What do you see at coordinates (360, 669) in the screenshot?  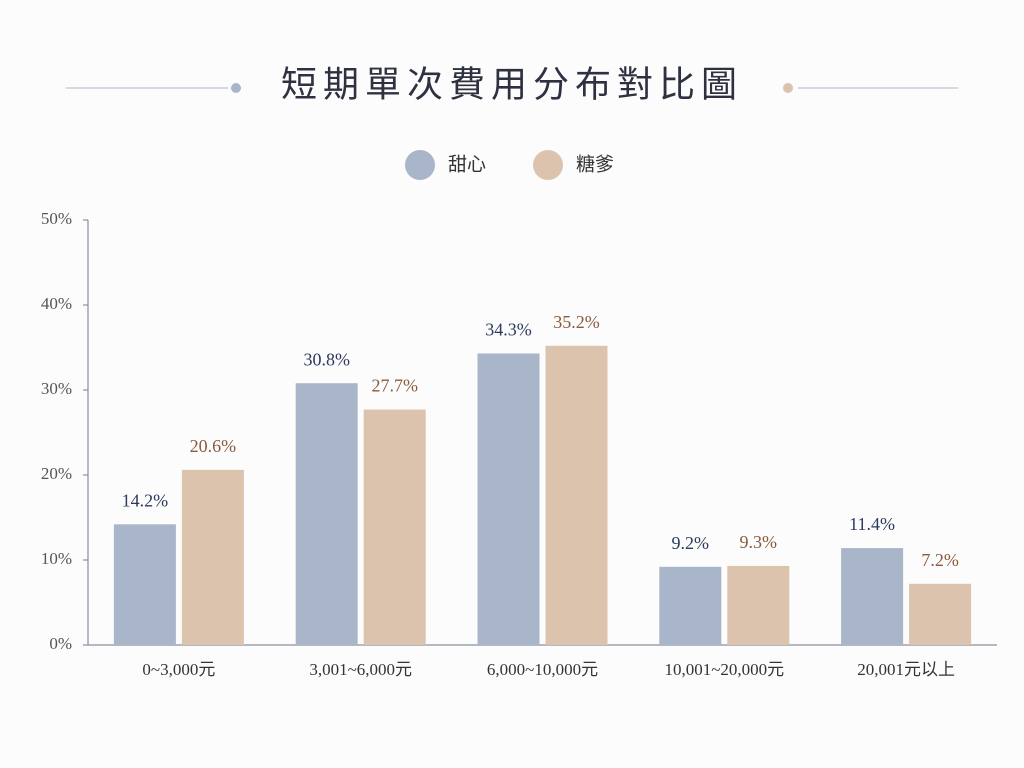 I see `x-tick-label: 3,001~6,000元` at bounding box center [360, 669].